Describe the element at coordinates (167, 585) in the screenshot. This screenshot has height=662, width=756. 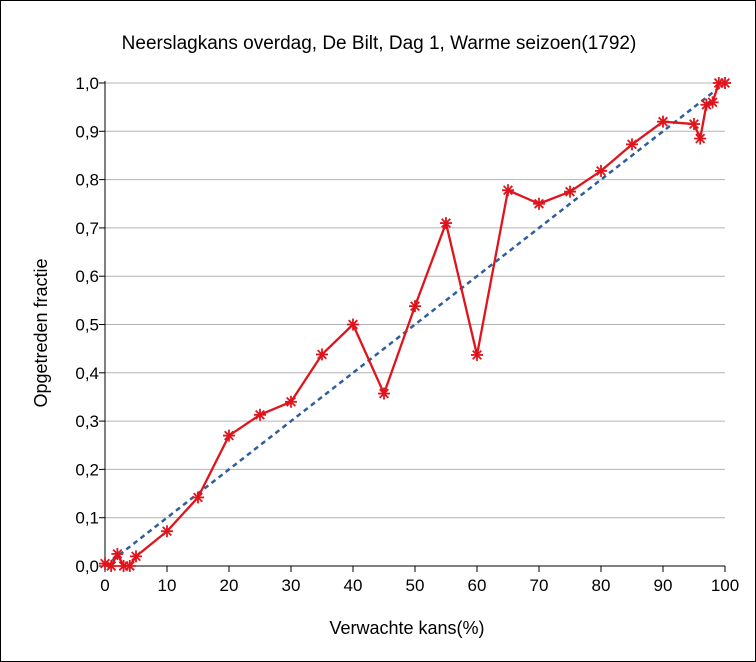
I see `x-tick-label: 10` at that location.